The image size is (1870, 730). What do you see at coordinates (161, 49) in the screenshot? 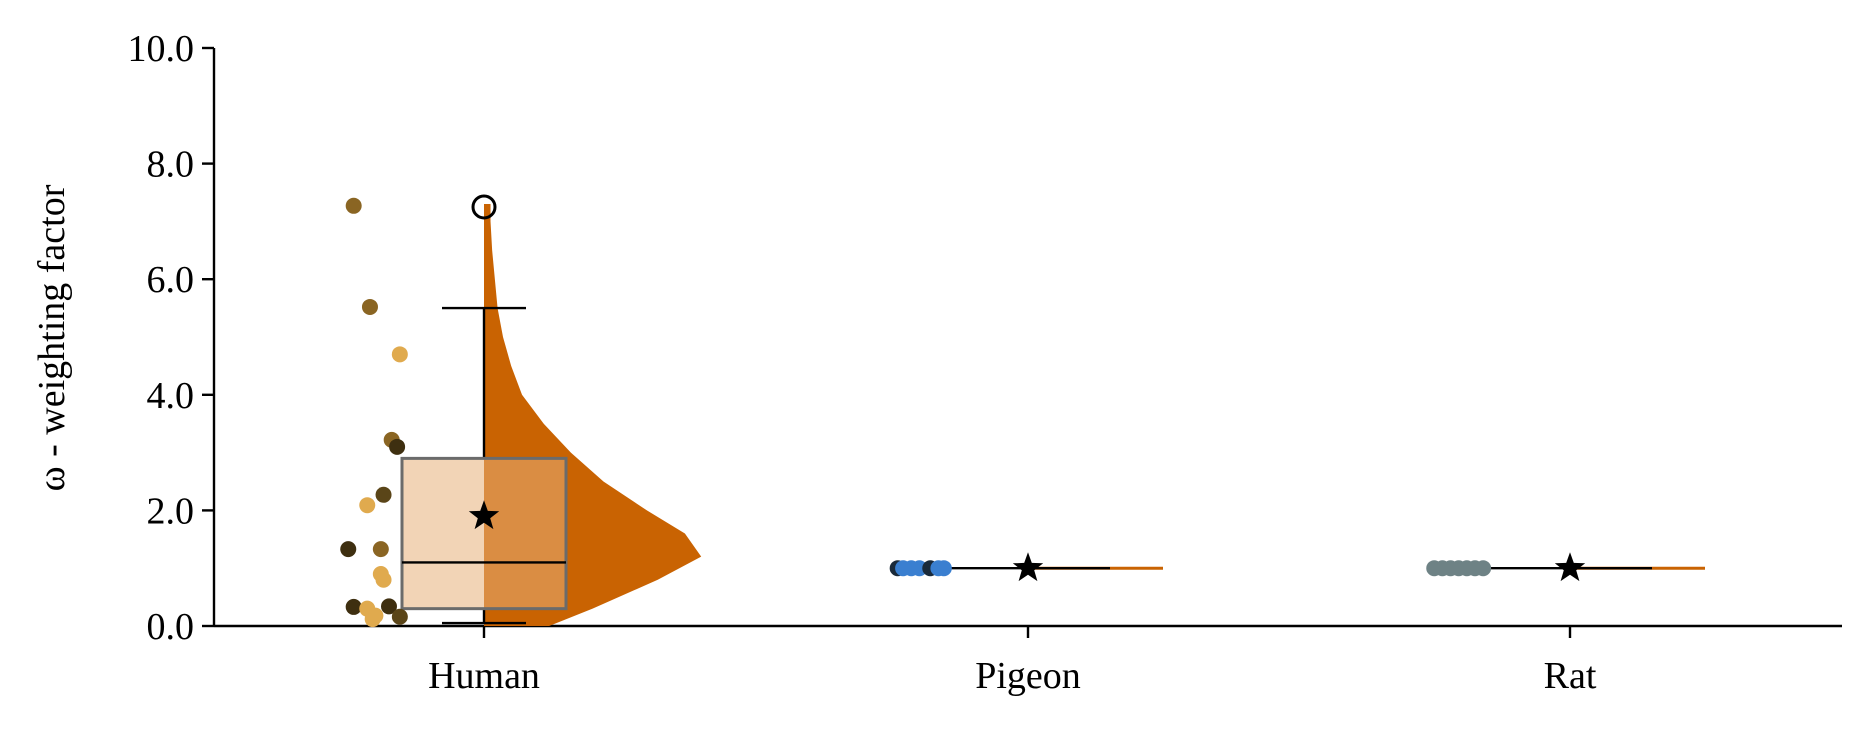
I see `y-tick-label: 10.0` at bounding box center [161, 49].